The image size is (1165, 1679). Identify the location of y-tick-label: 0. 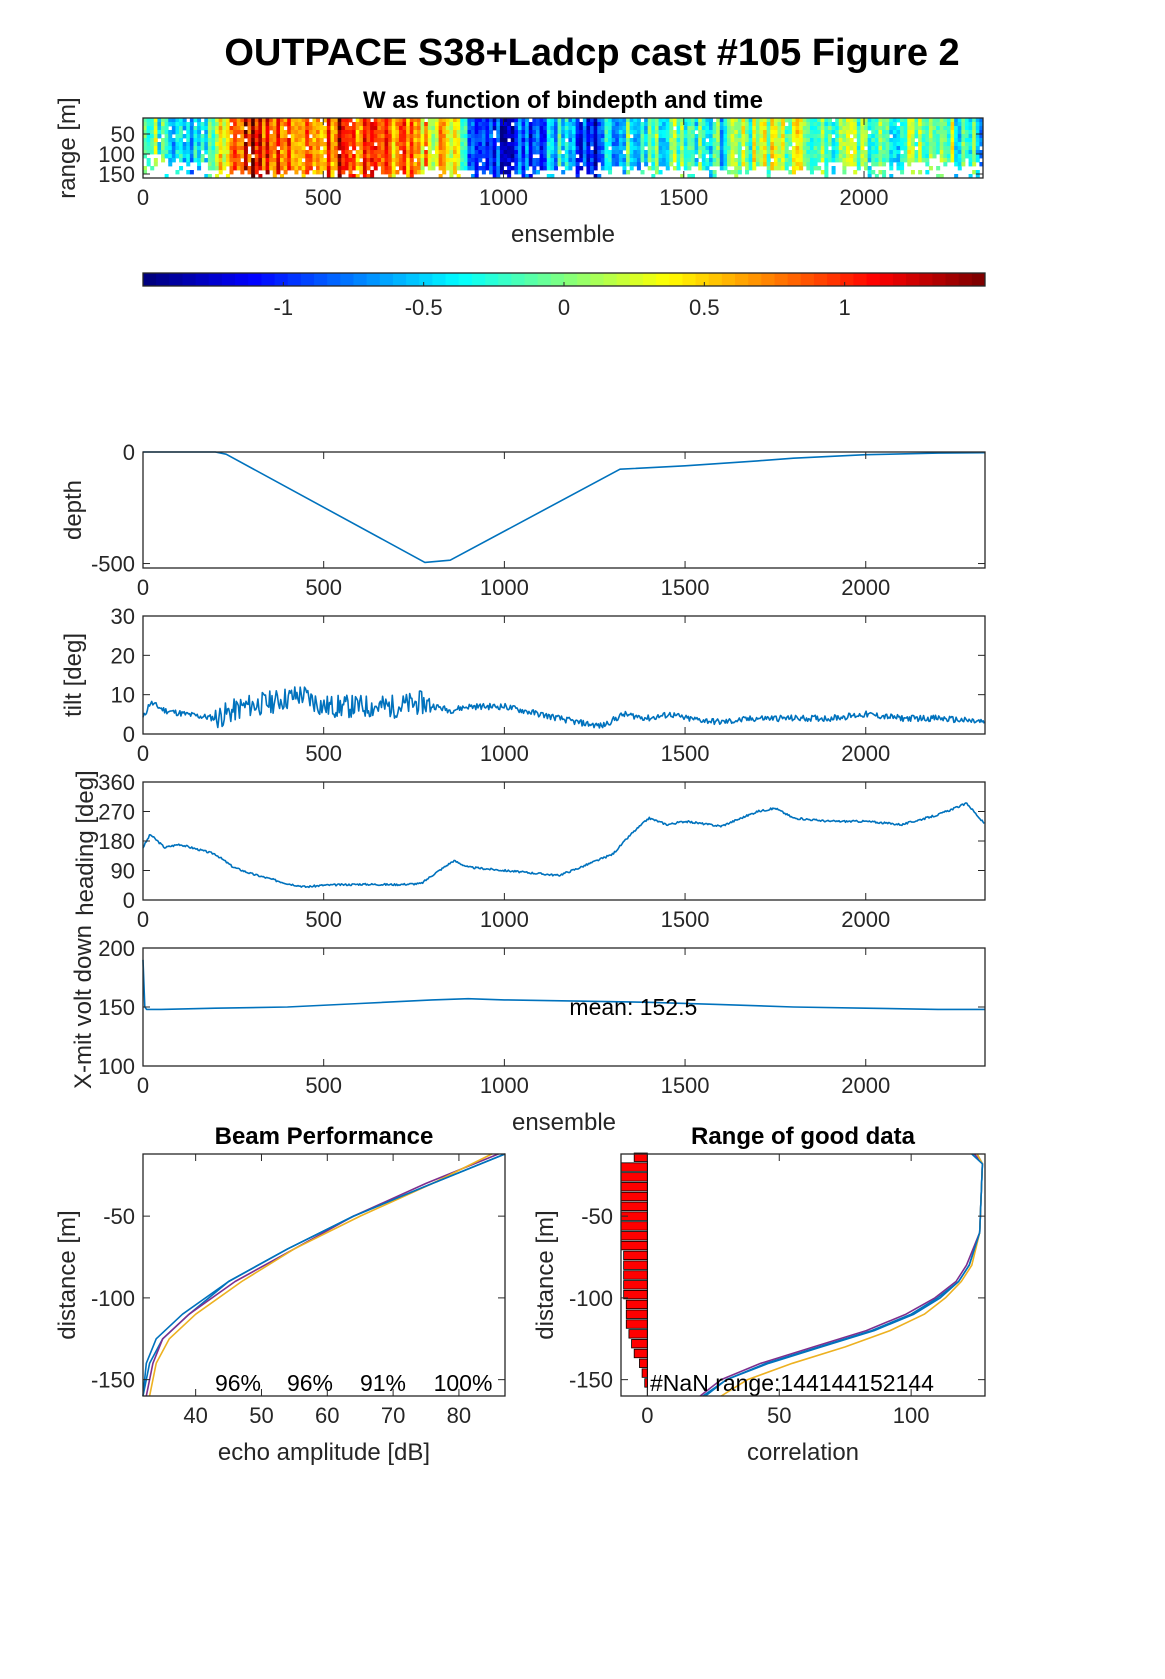
(129, 734).